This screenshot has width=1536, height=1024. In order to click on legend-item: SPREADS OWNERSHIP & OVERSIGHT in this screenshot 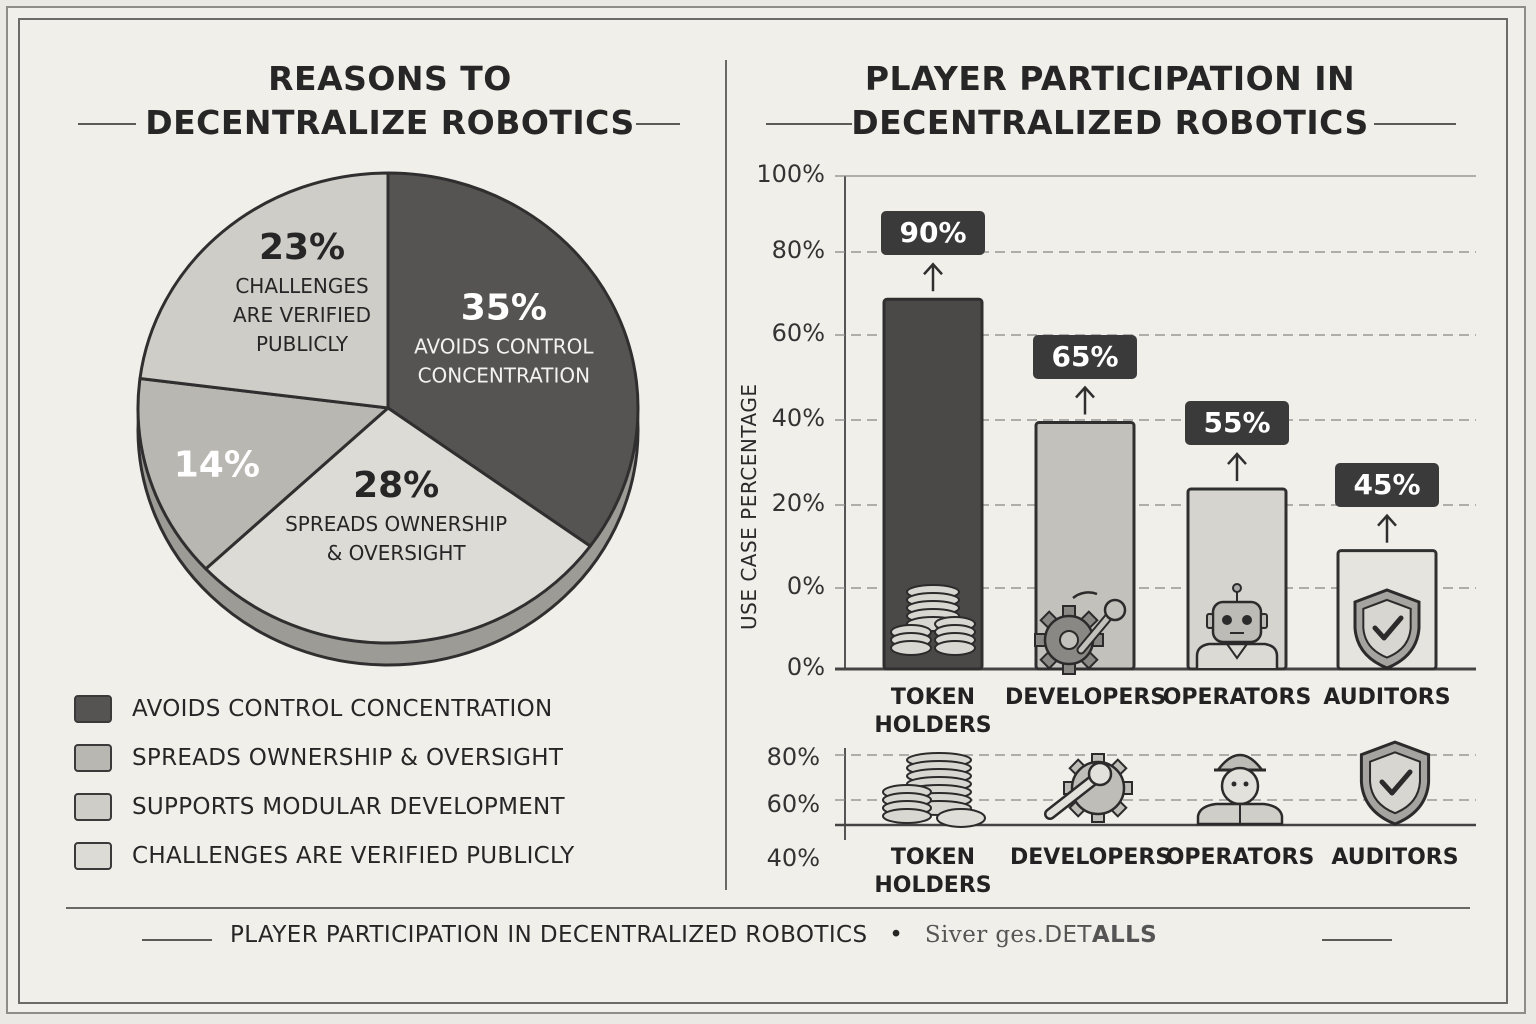, I will do `click(318, 758)`.